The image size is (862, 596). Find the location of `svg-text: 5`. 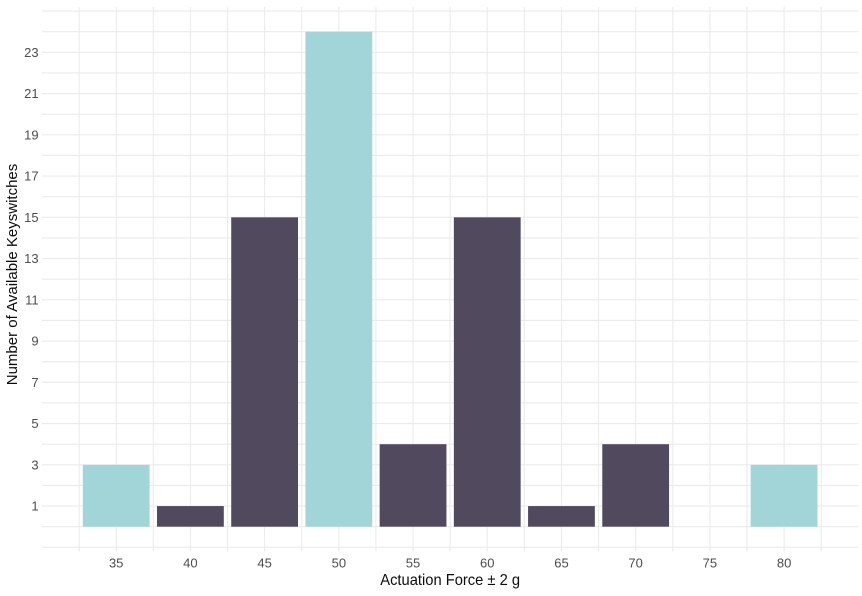

svg-text: 5 is located at coordinates (34, 423).